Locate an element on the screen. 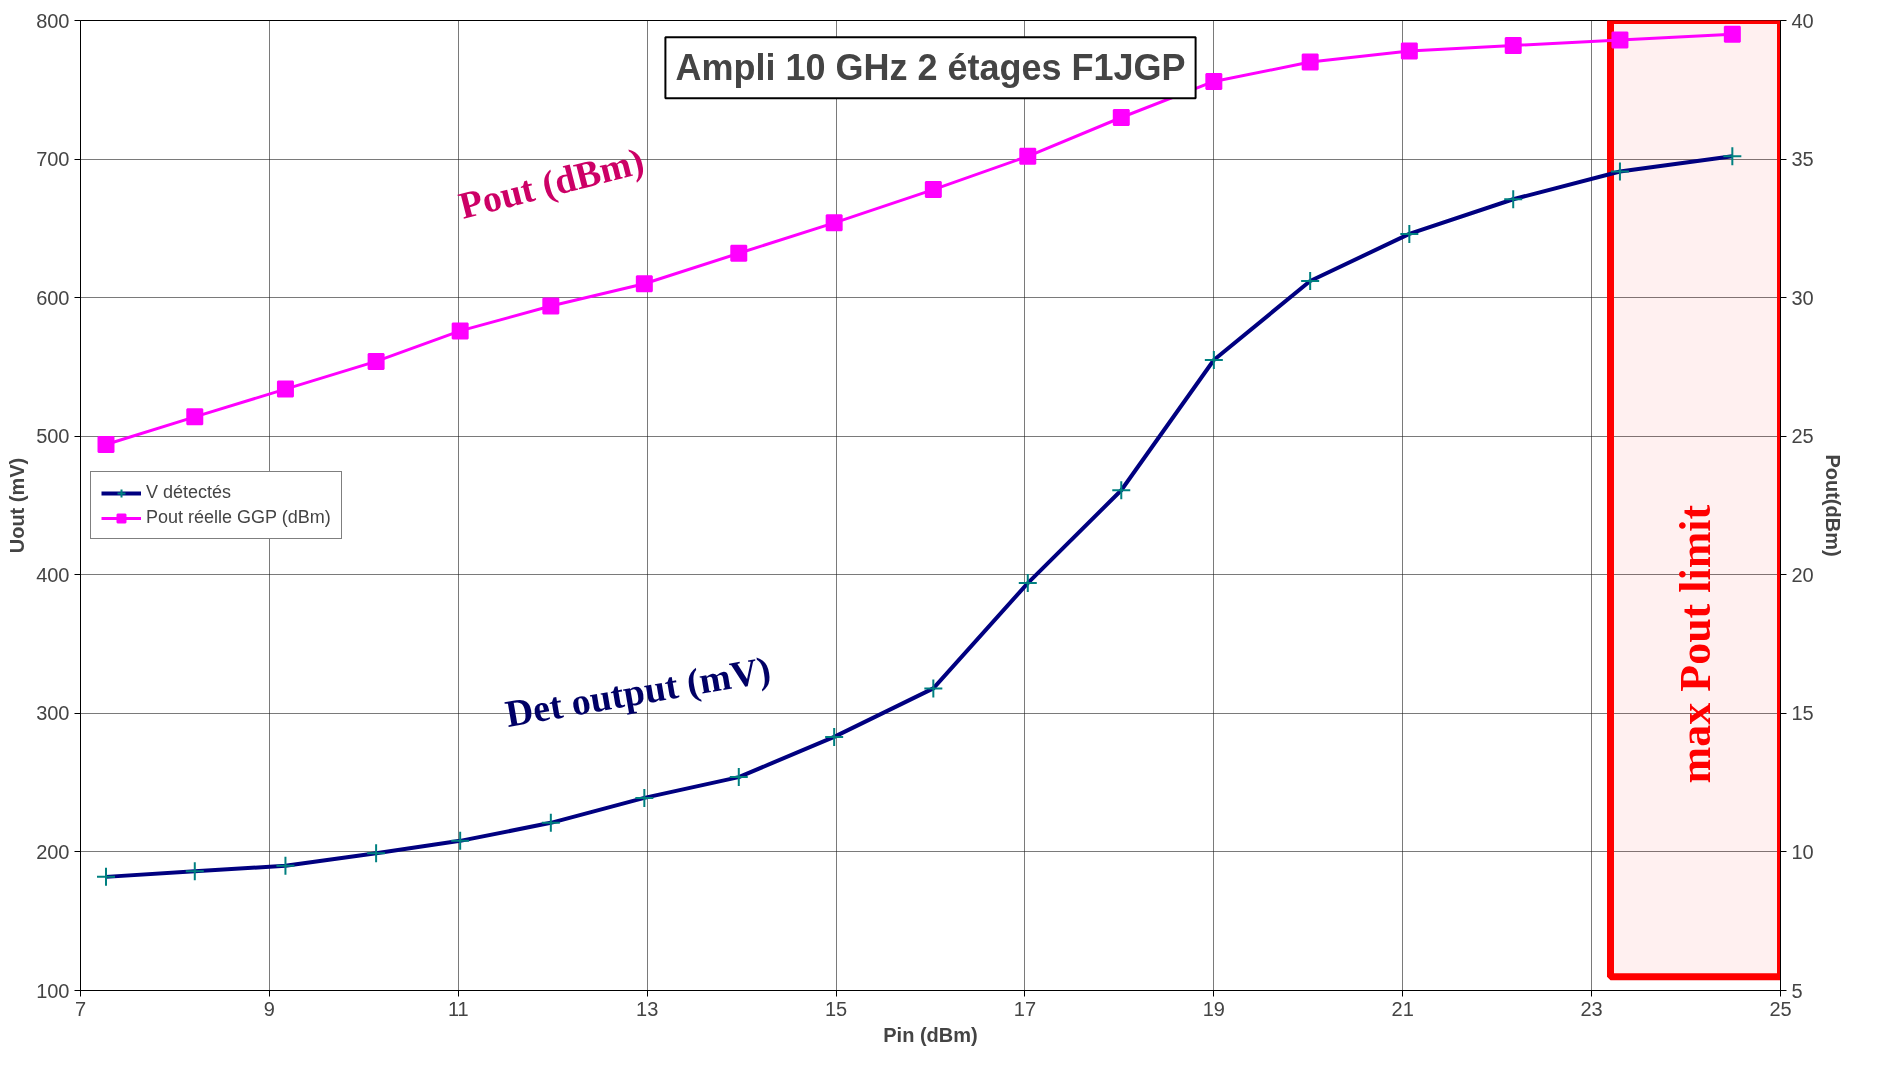 The image size is (1881, 1078). y2-tick-label: 10 is located at coordinates (1802, 851).